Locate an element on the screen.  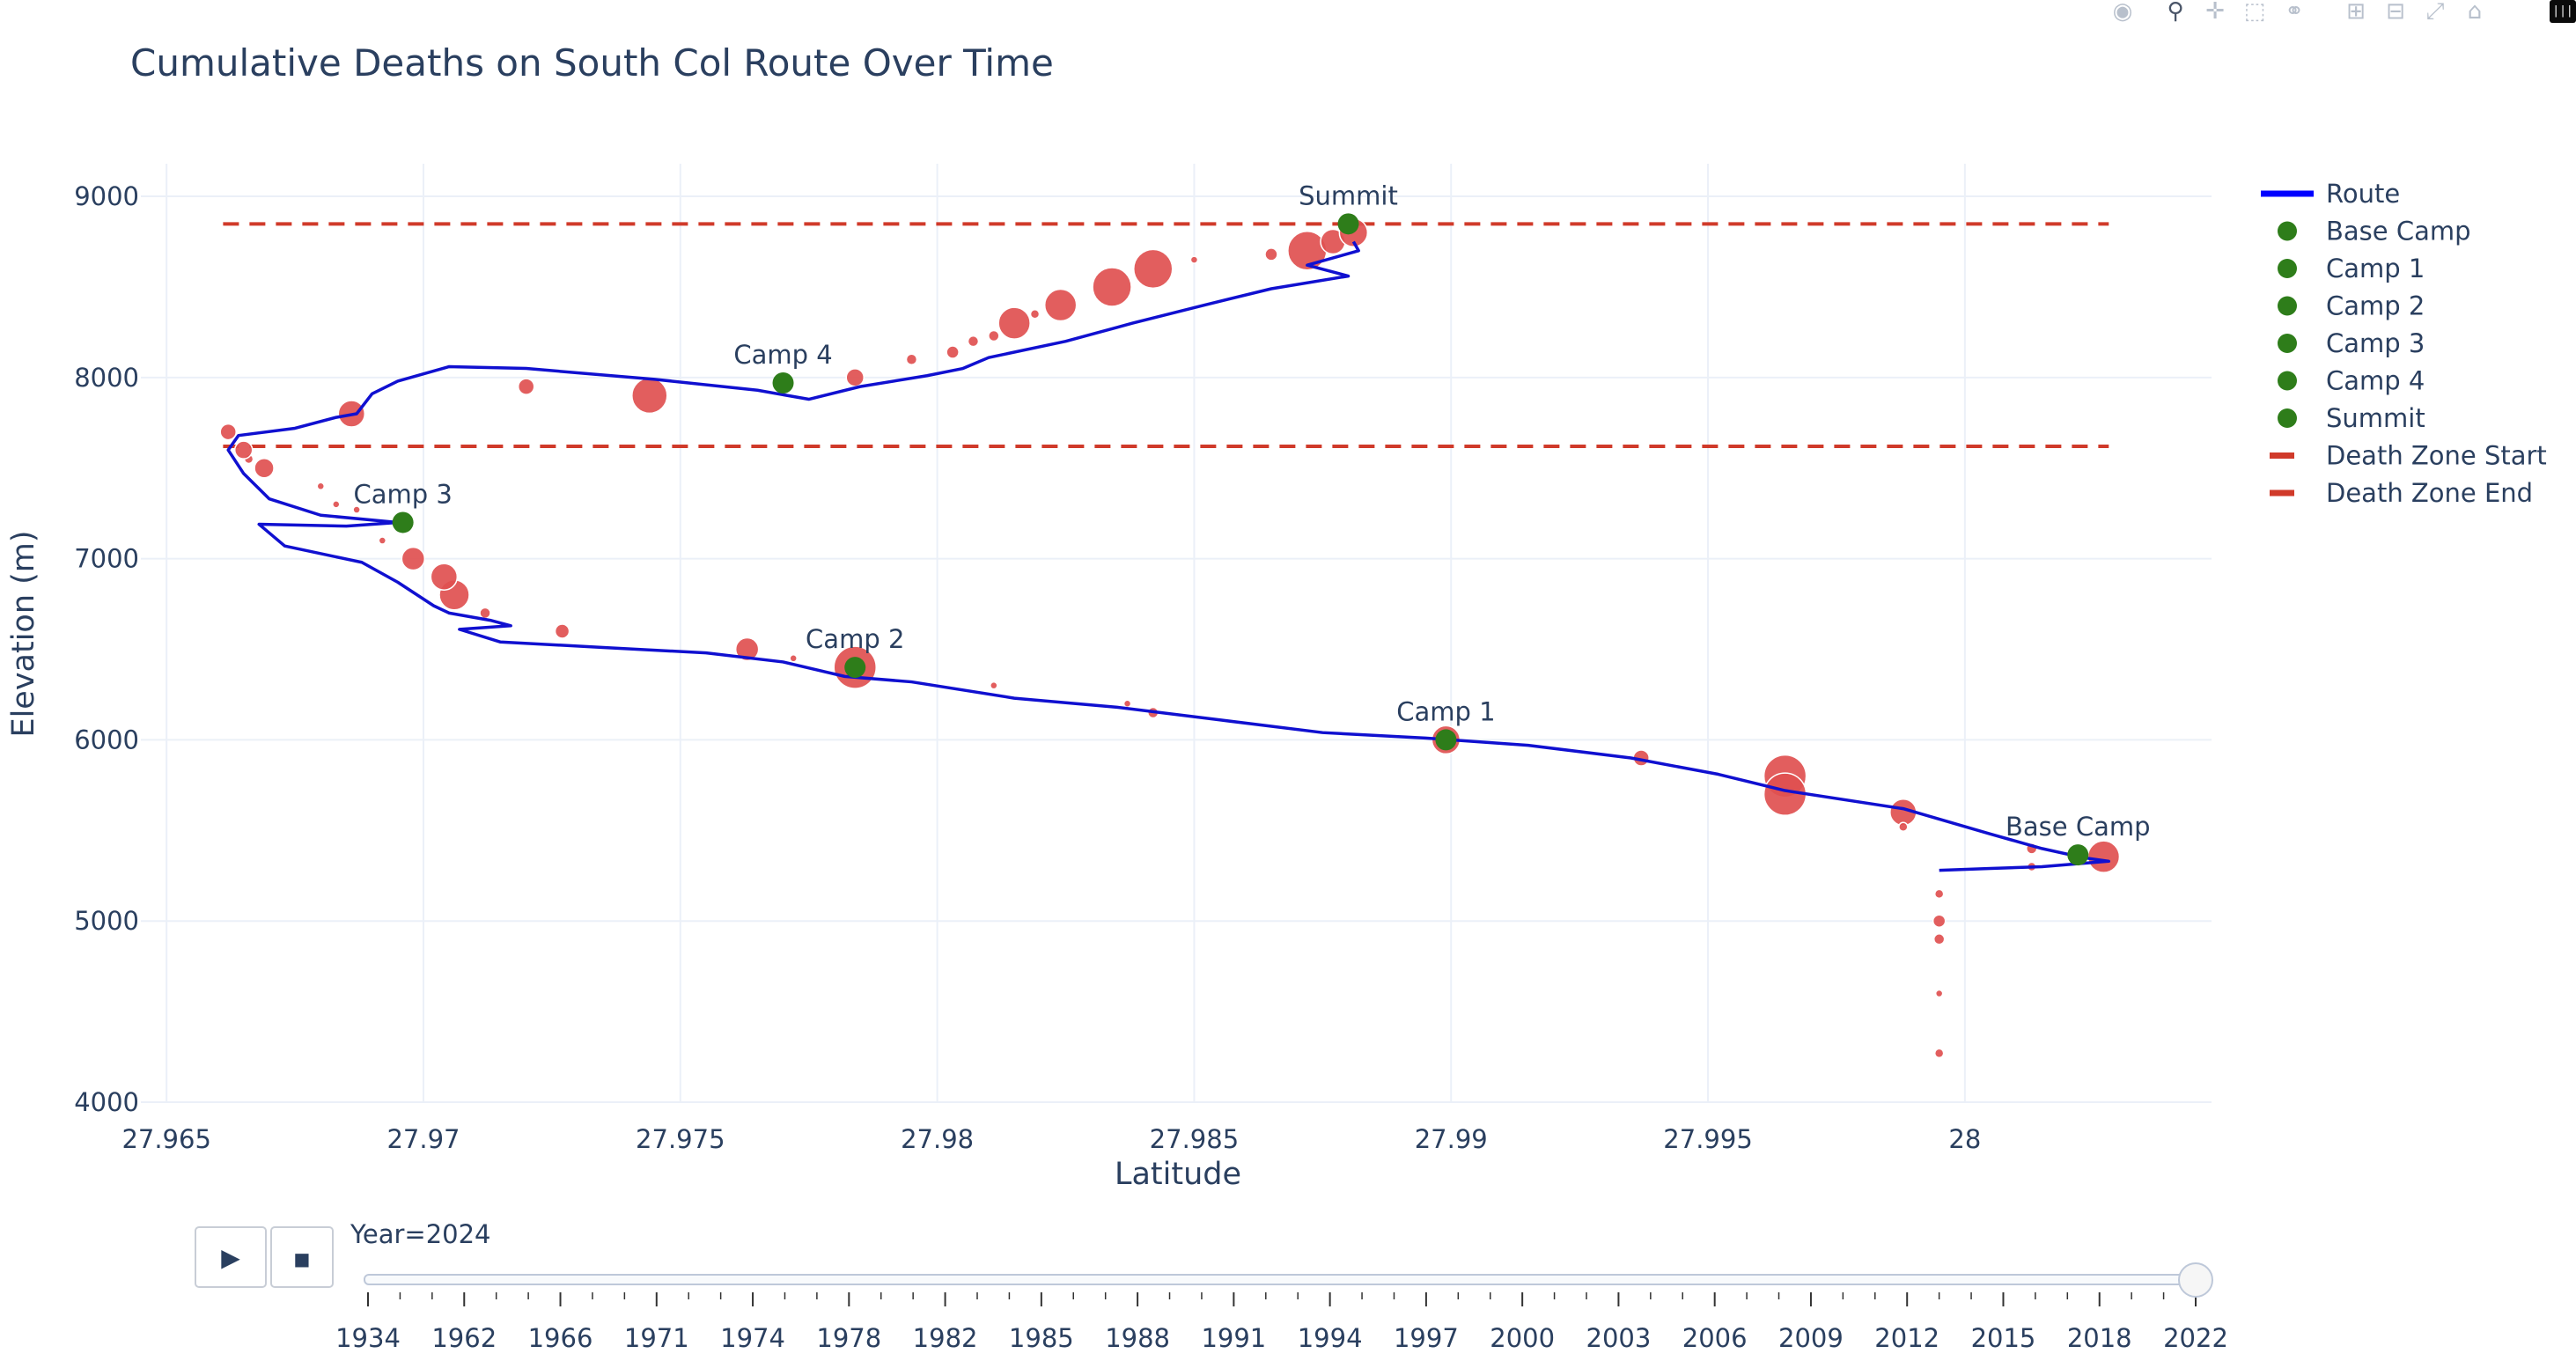
play-icon: ▶ is located at coordinates (230, 1257).